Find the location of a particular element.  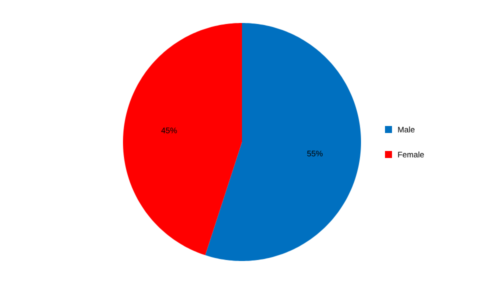

legend-label: Female is located at coordinates (411, 155).